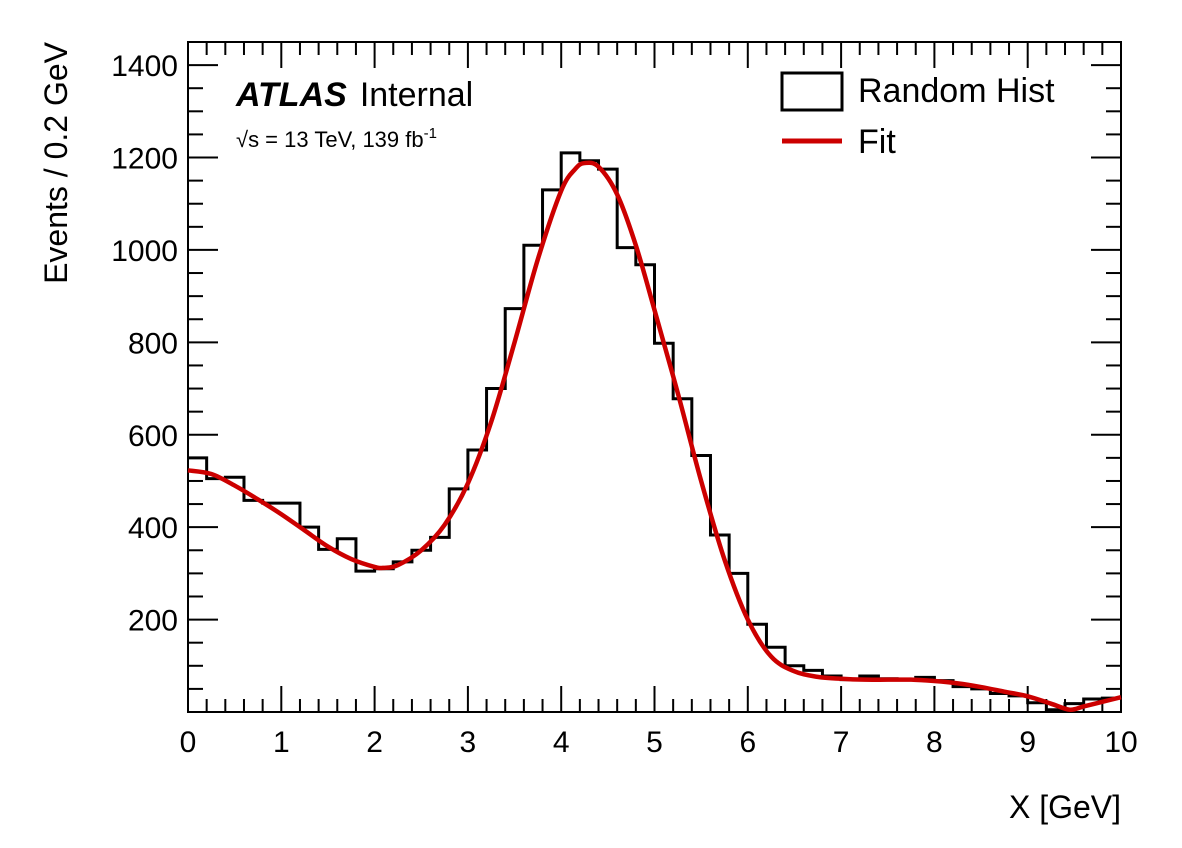  Describe the element at coordinates (281, 742) in the screenshot. I see `x-tick-label: 1` at that location.